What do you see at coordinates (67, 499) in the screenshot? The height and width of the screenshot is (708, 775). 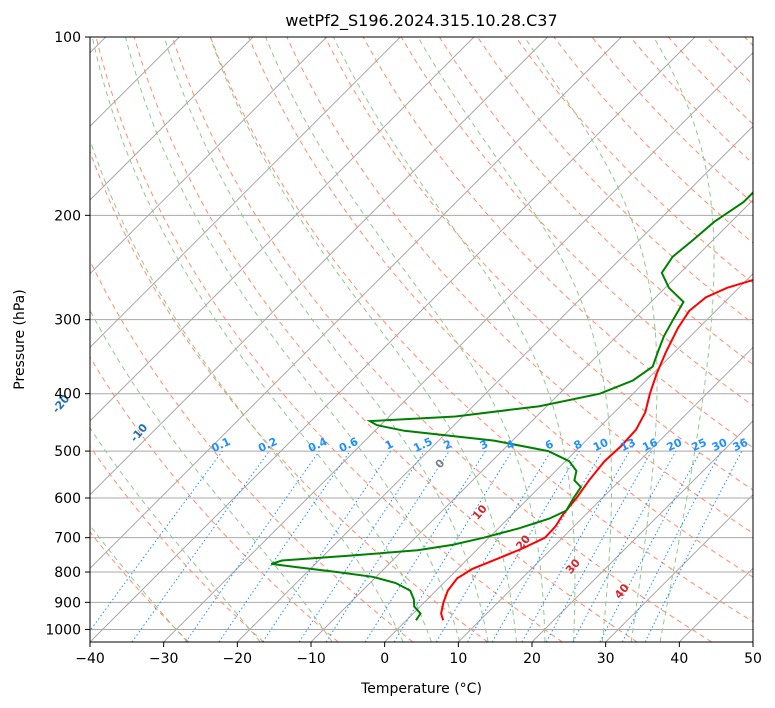 I see `y-tick-label: 600` at bounding box center [67, 499].